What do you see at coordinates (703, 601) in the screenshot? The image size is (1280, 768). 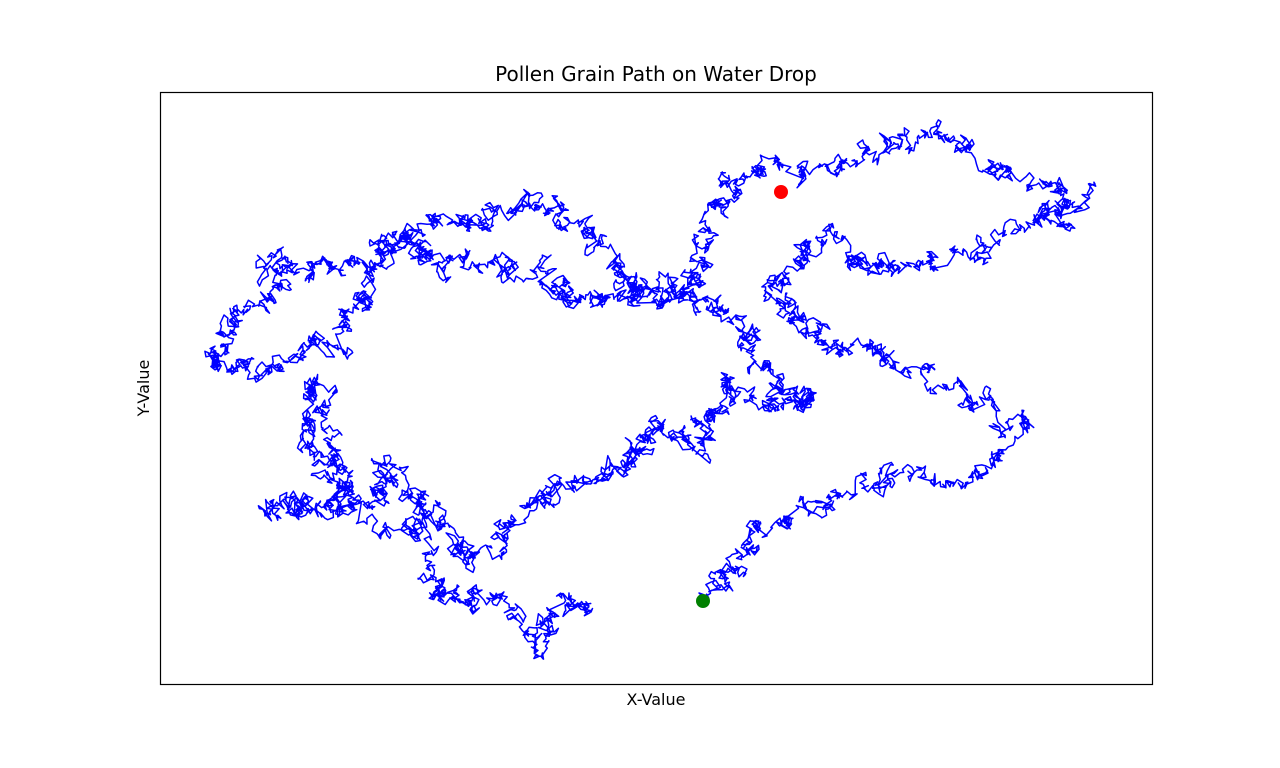 I see `start-point-marker` at bounding box center [703, 601].